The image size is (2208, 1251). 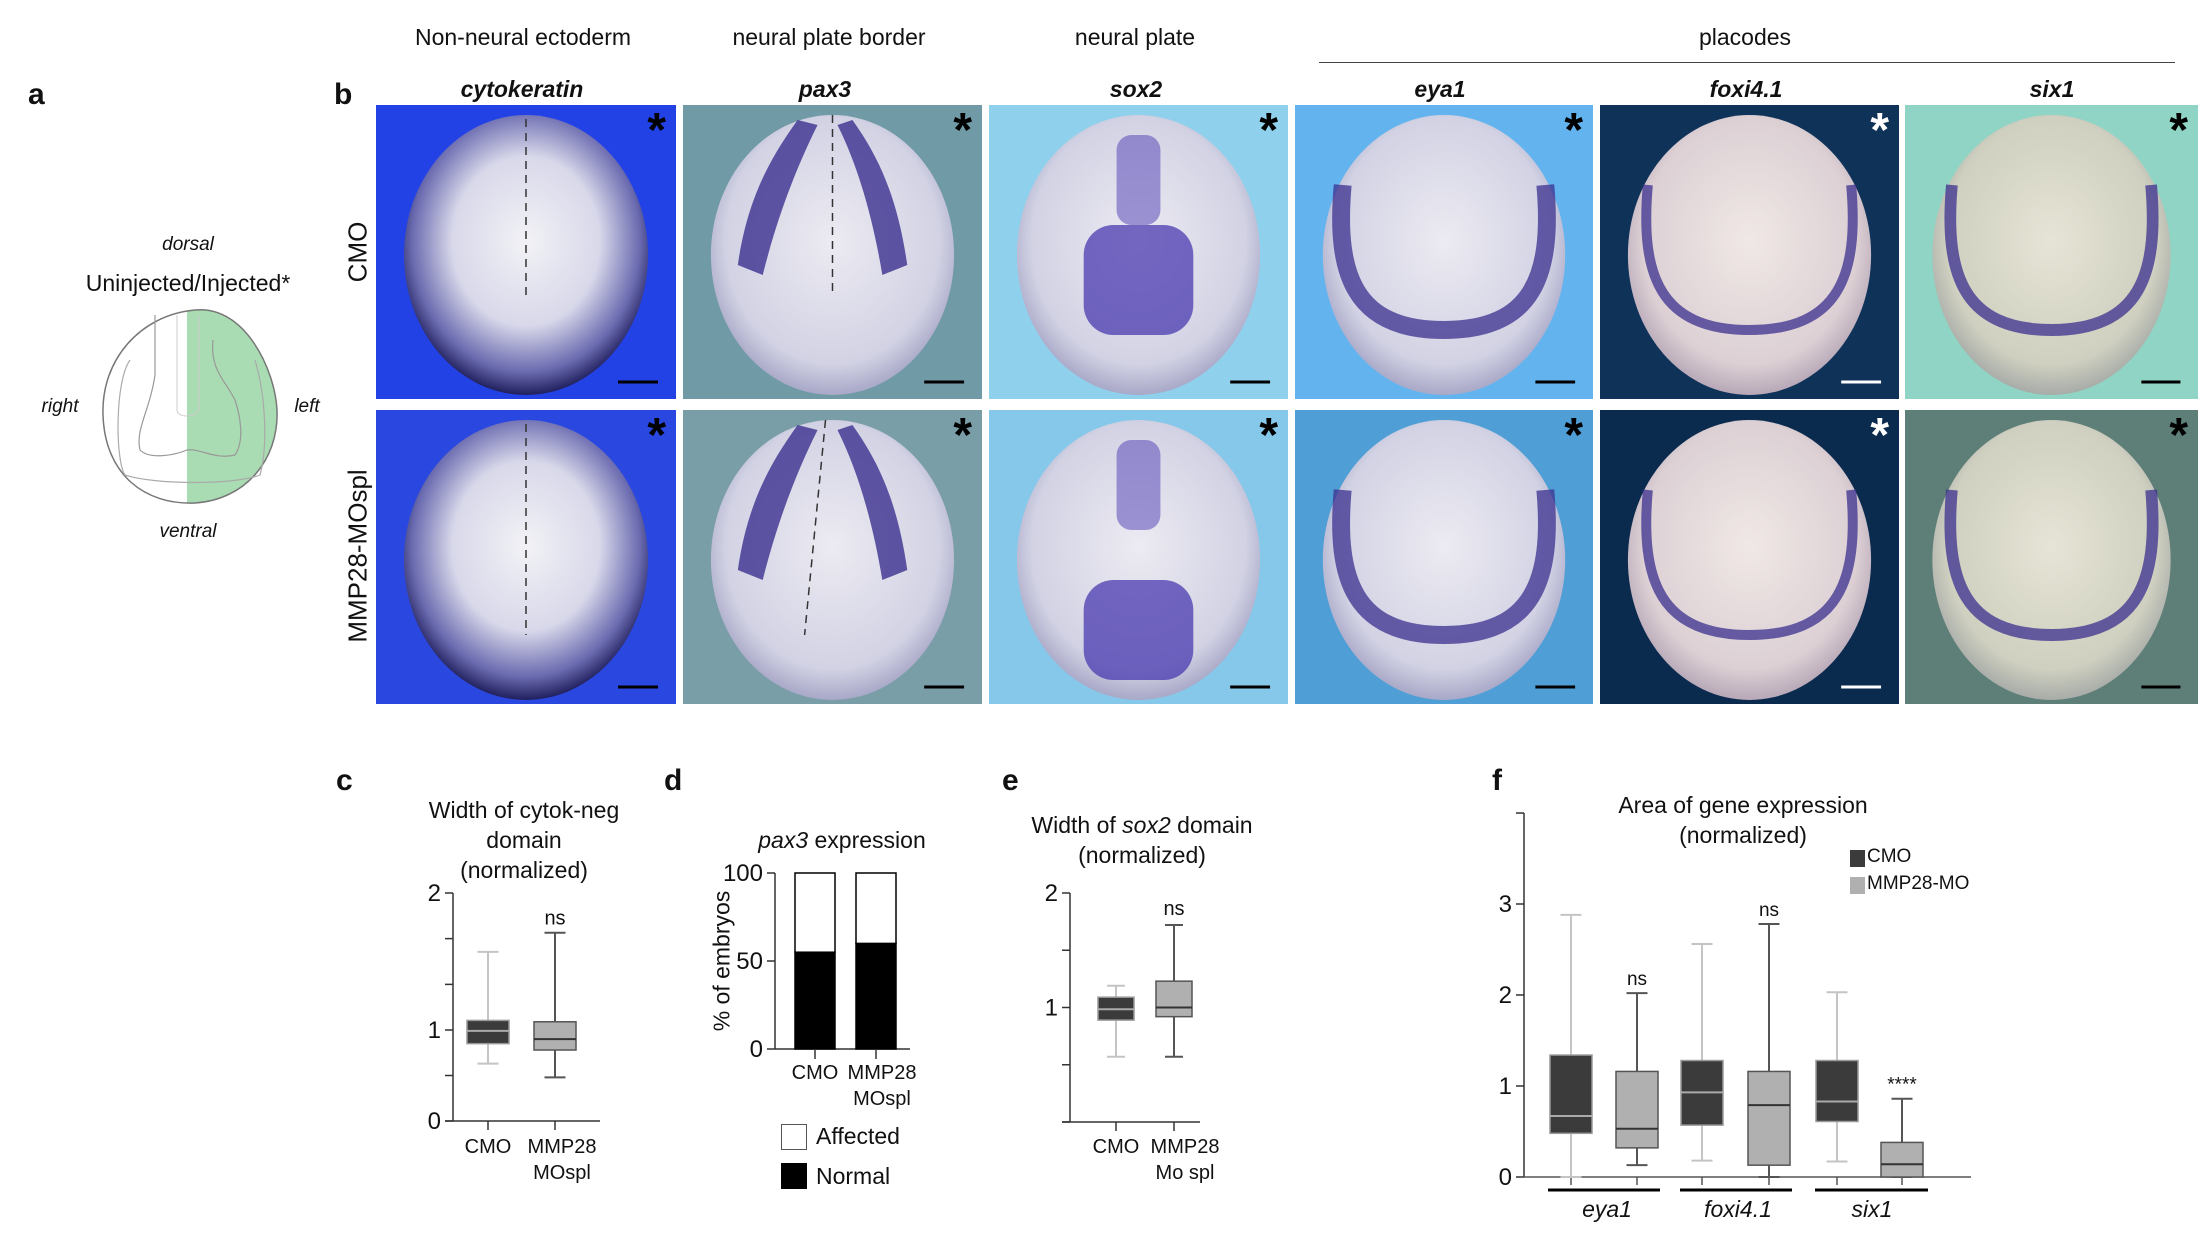 I want to click on chart-f-title: Area of gene expression (normalized), so click(x=1742, y=820).